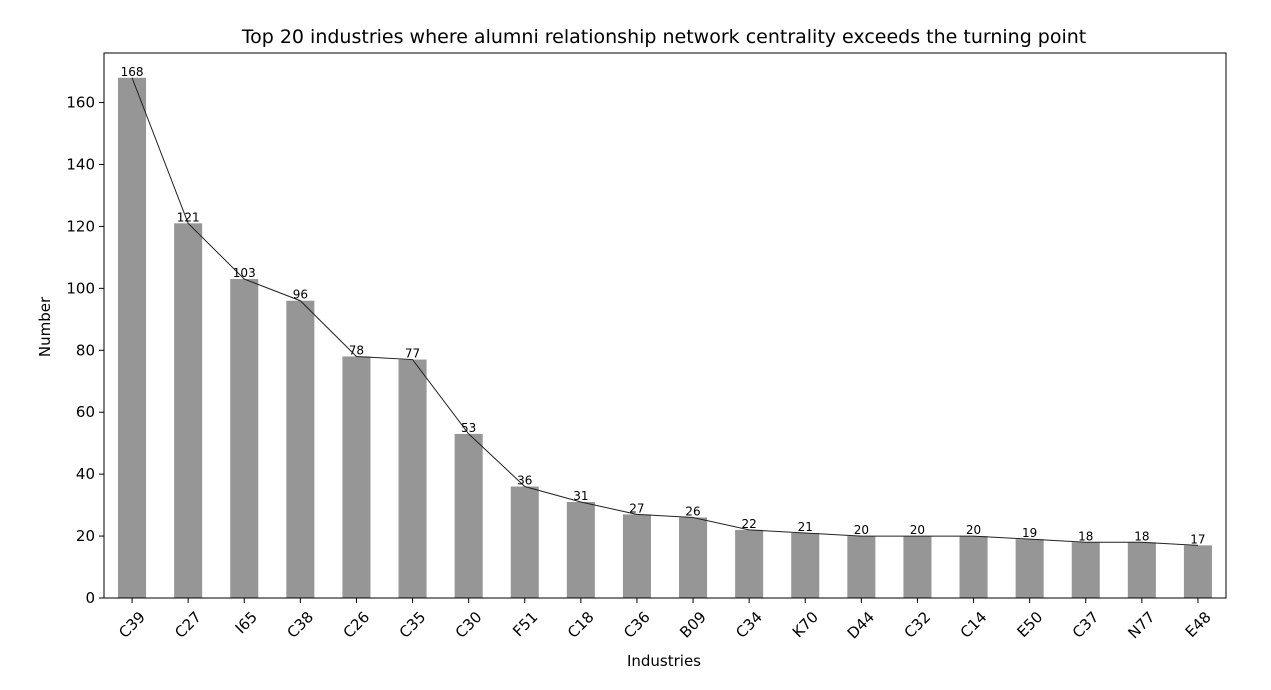 Image resolution: width=1271 pixels, height=690 pixels. What do you see at coordinates (188, 217) in the screenshot?
I see `data-label-c27: 121` at bounding box center [188, 217].